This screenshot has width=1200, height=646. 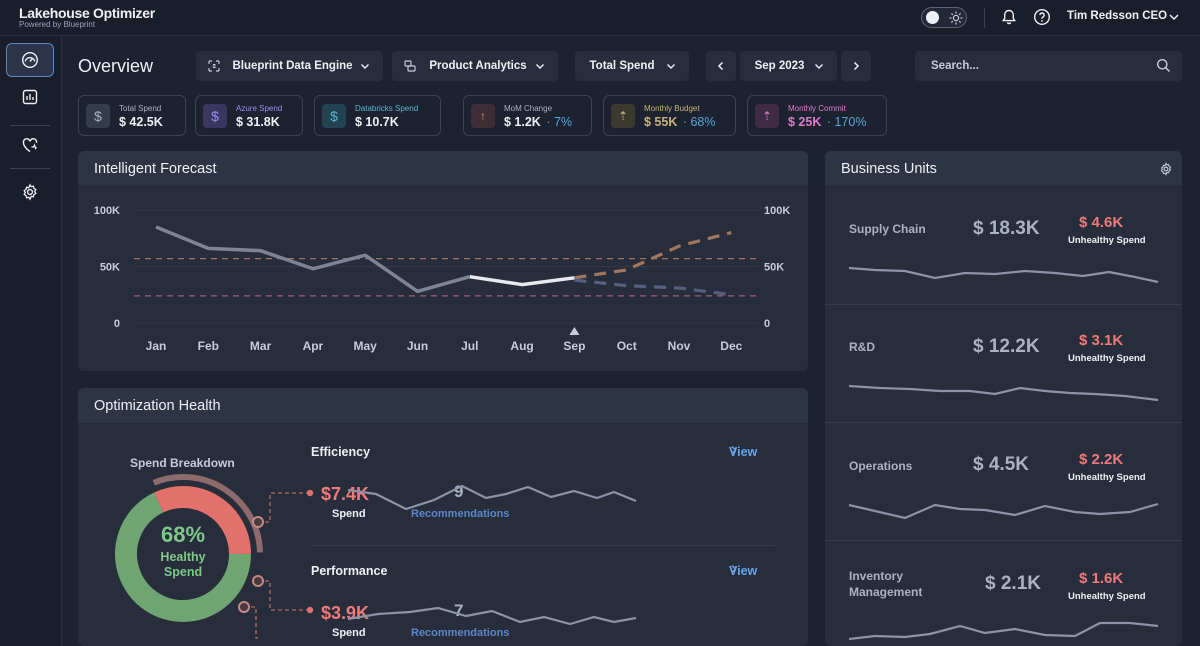 I want to click on sidebar-item-dashboard, so click(x=30, y=60).